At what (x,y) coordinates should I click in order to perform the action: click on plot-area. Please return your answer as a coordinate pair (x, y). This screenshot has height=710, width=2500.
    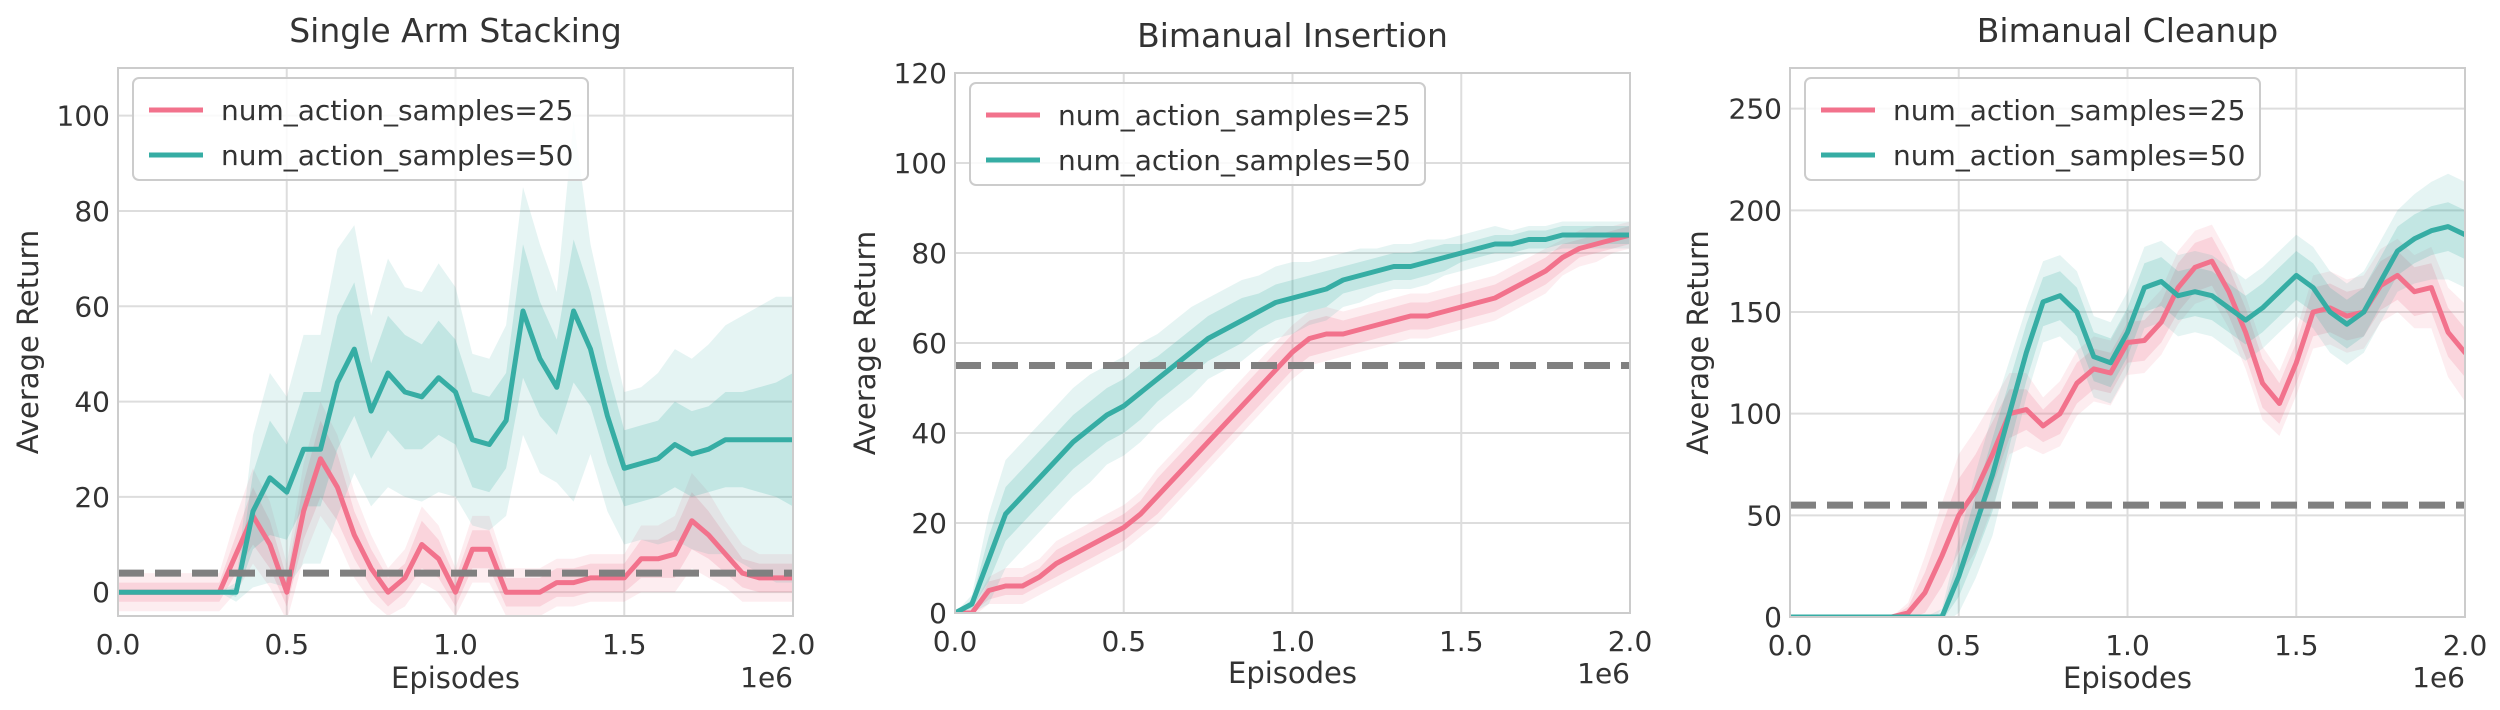
    Looking at the image, I should click on (1292, 417).